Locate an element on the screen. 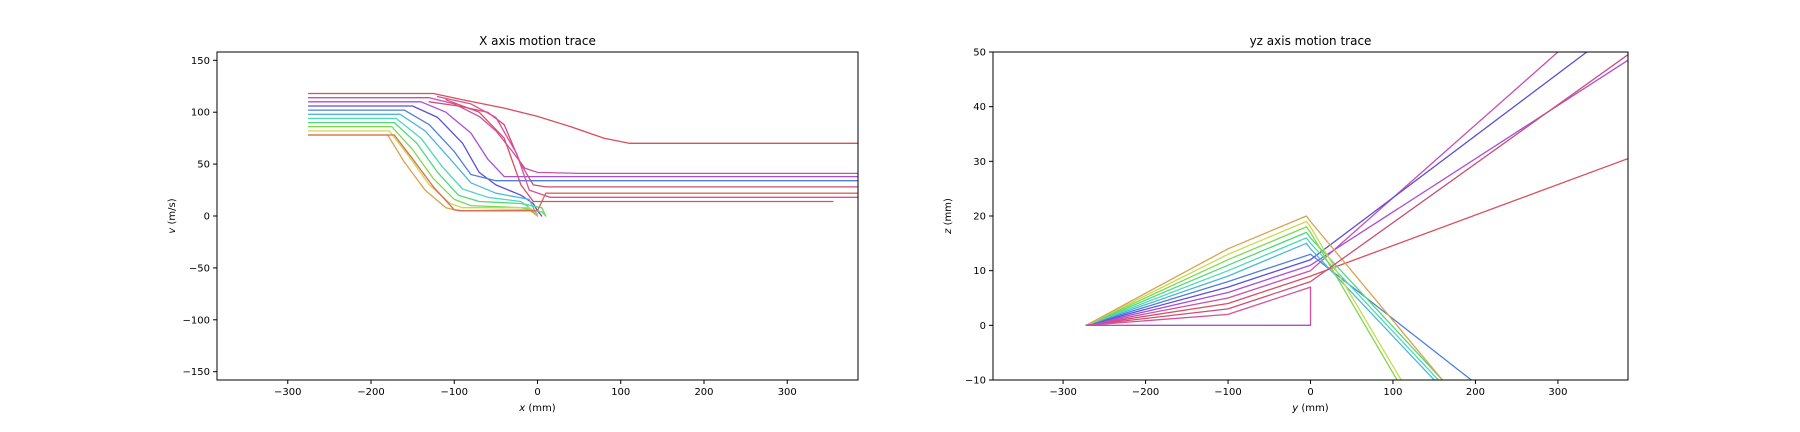  chart-title: X axis motion trace is located at coordinates (537, 41).